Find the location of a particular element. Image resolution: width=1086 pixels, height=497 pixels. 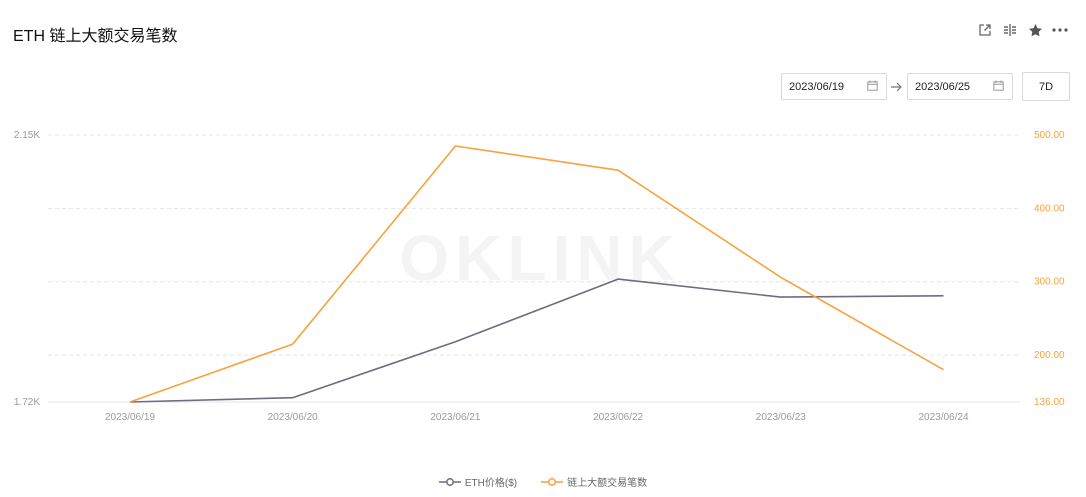

right-axis-tick: 500.00 is located at coordinates (1049, 135).